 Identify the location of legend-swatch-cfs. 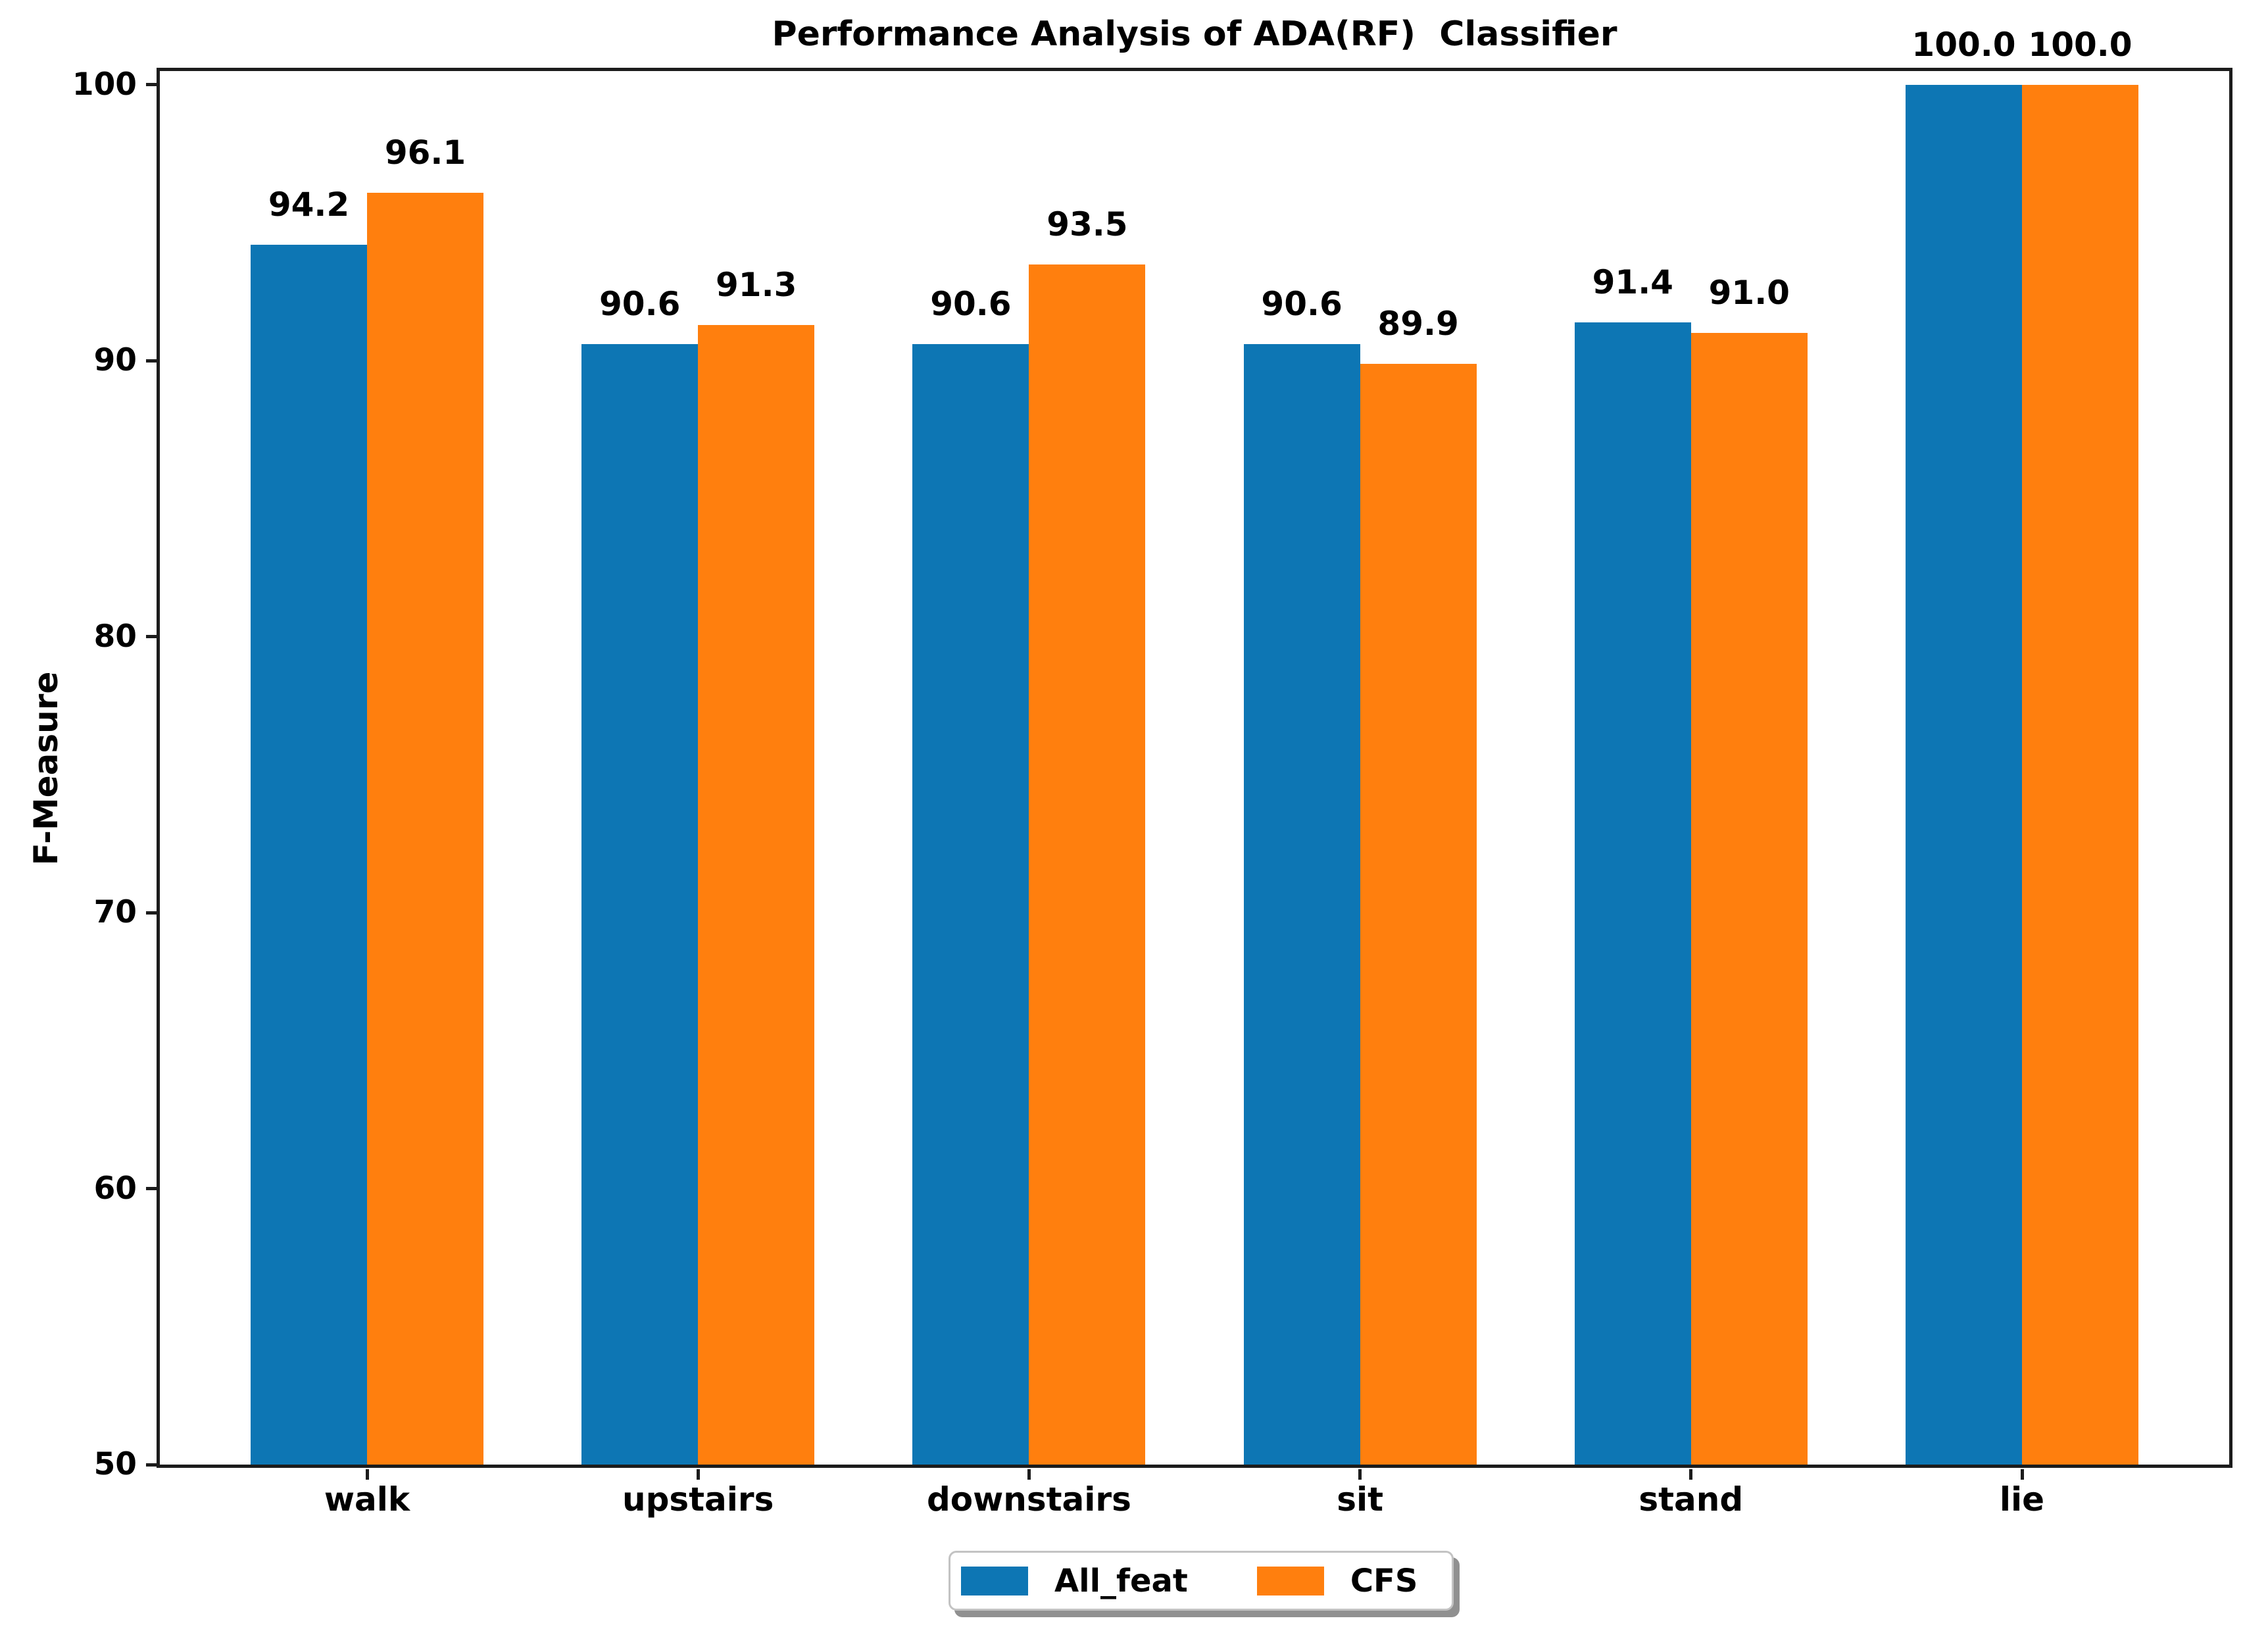
(1290, 1580).